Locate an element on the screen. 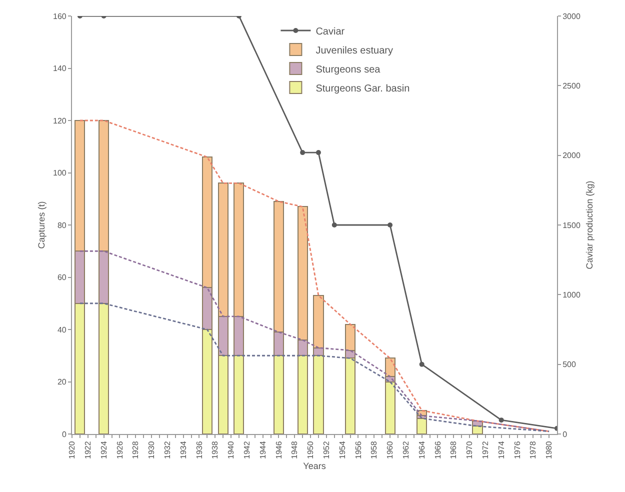  x-tick-label: 1956 is located at coordinates (358, 449).